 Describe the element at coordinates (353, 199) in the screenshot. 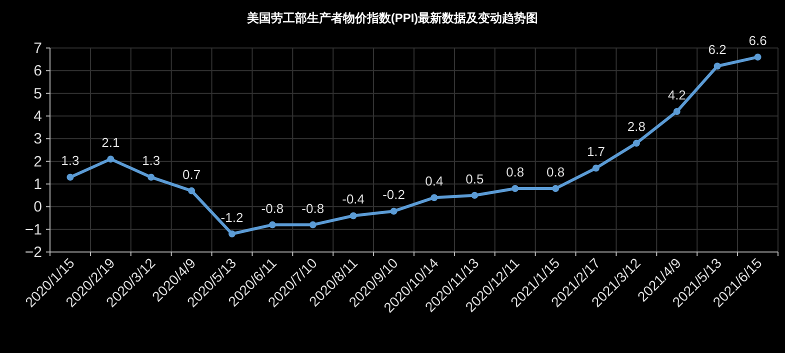

I see `data-label: -0.4` at that location.